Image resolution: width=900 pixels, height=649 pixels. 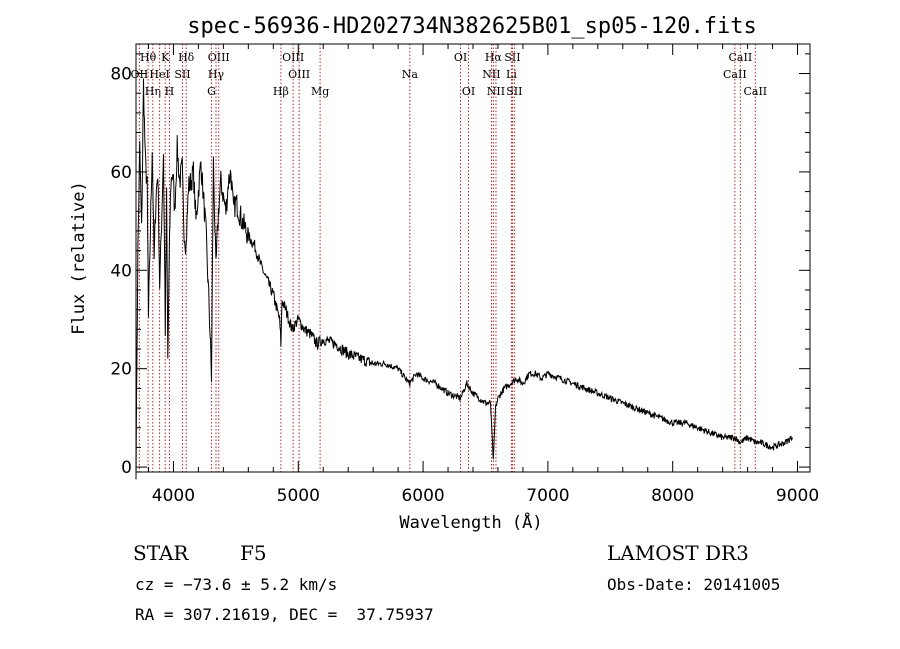 What do you see at coordinates (320, 91) in the screenshot?
I see `marker-label-14: Mg` at bounding box center [320, 91].